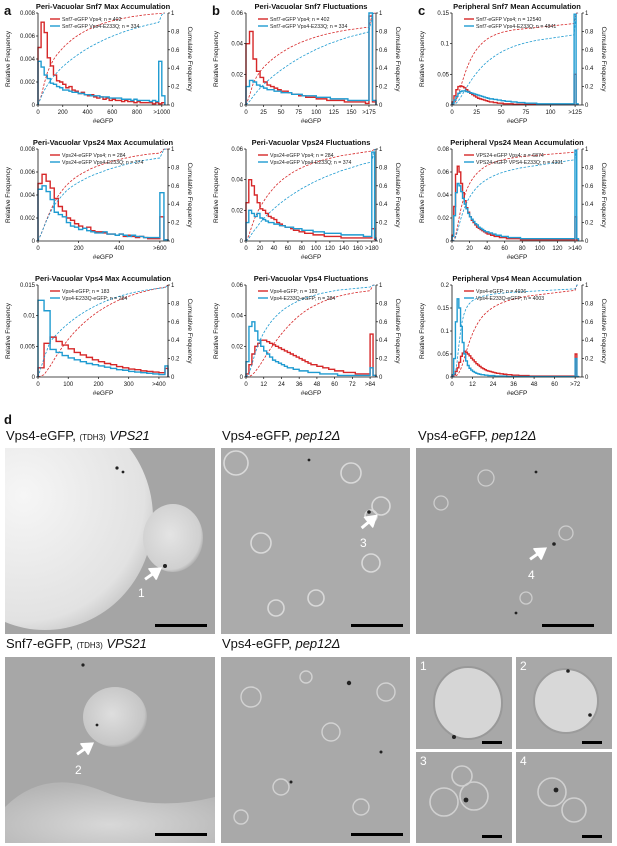 This screenshot has height=846, width=617. I want to click on legend-entry: Snf7-eGFP Vps4-E233Q; n = 334, so click(308, 27).